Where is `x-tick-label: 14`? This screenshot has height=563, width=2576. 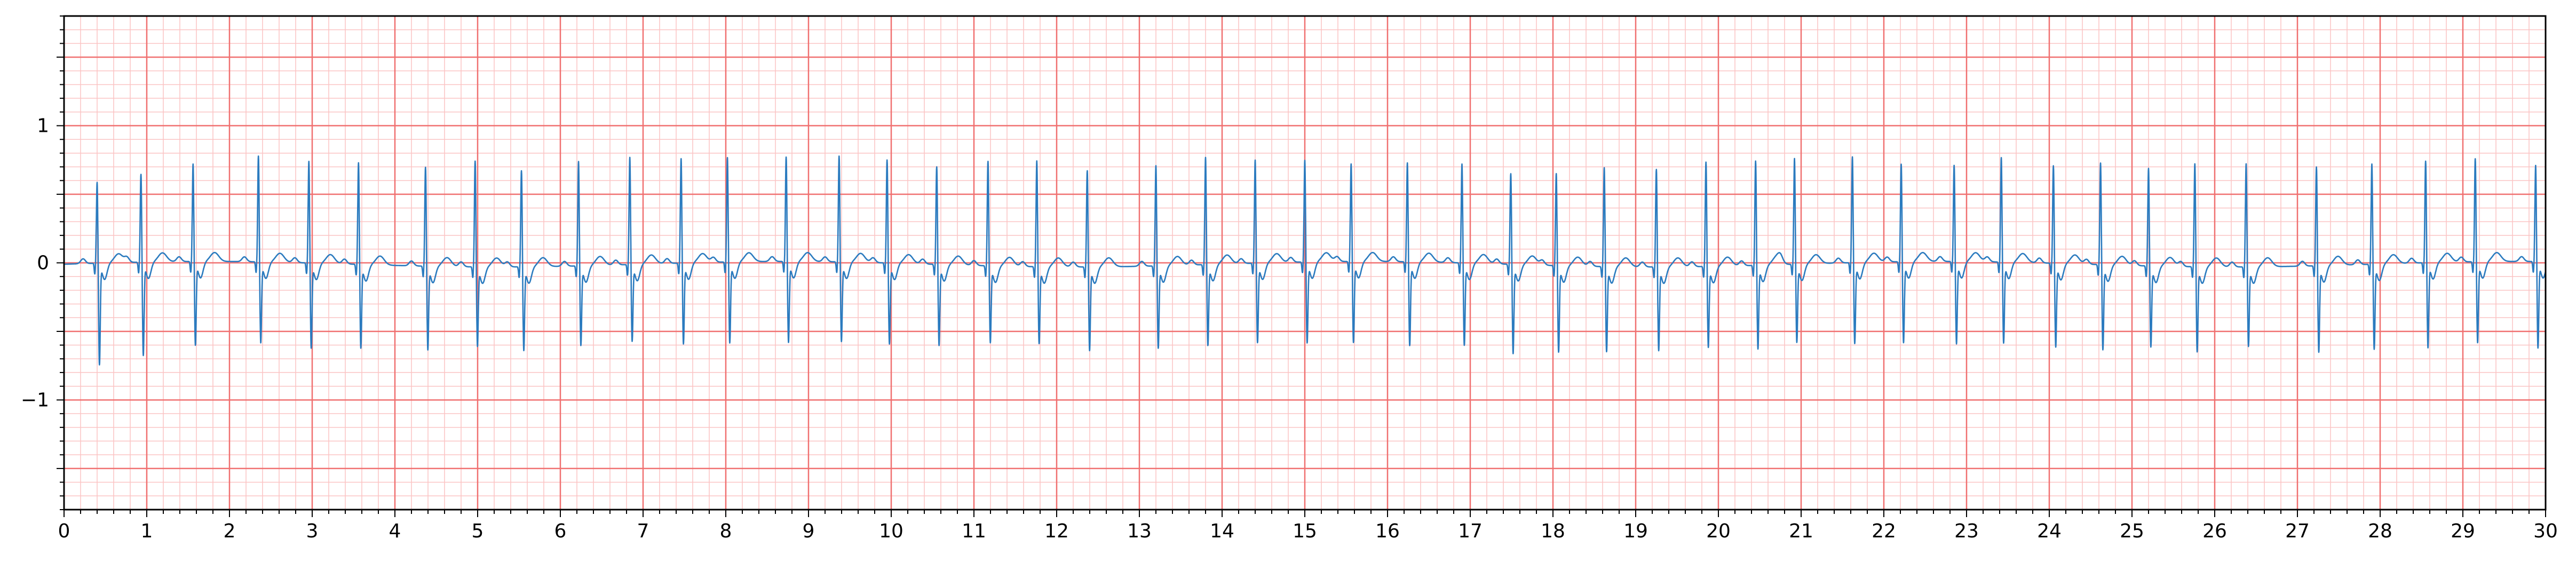 x-tick-label: 14 is located at coordinates (1222, 531).